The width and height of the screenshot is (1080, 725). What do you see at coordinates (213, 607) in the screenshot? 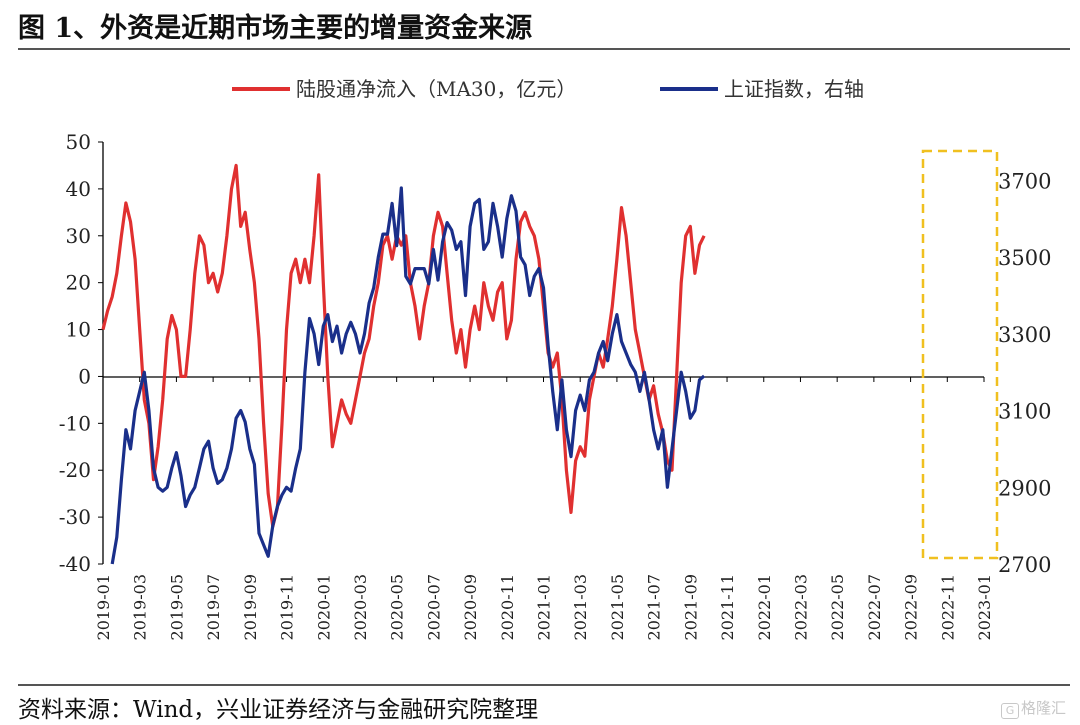
I see `x-tick-label: 2019-07` at bounding box center [213, 607].